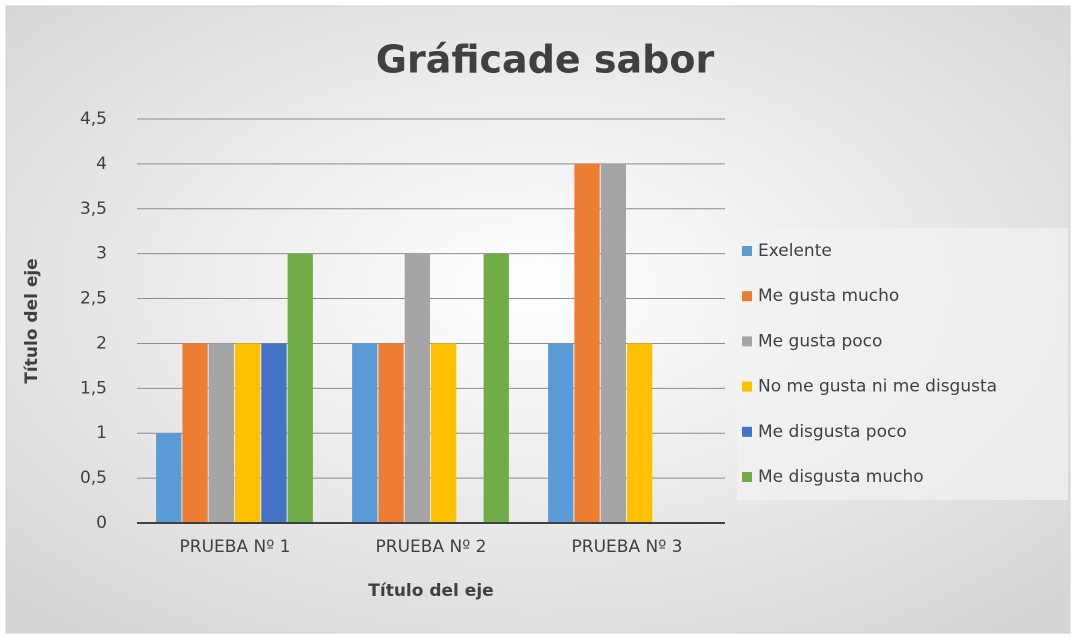  I want to click on x-axis-title: Título del eje, so click(430, 591).